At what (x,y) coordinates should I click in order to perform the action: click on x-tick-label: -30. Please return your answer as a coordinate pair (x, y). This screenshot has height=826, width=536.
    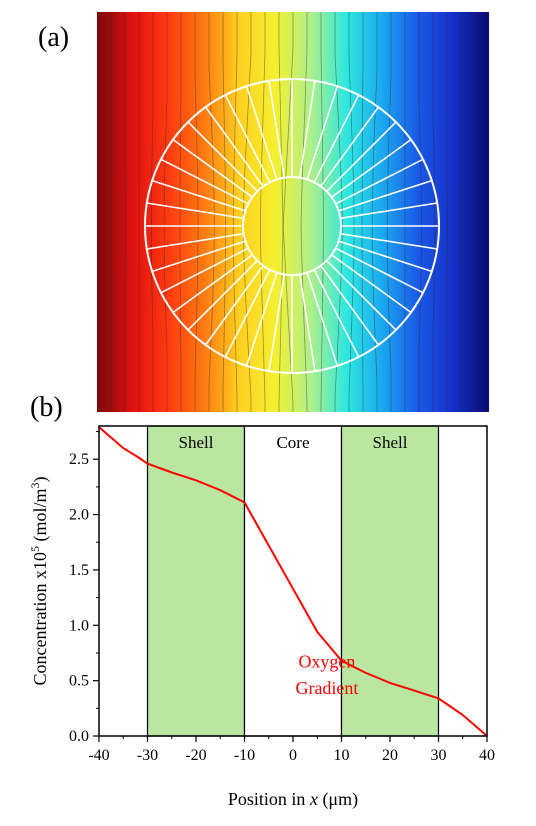
    Looking at the image, I should click on (147, 755).